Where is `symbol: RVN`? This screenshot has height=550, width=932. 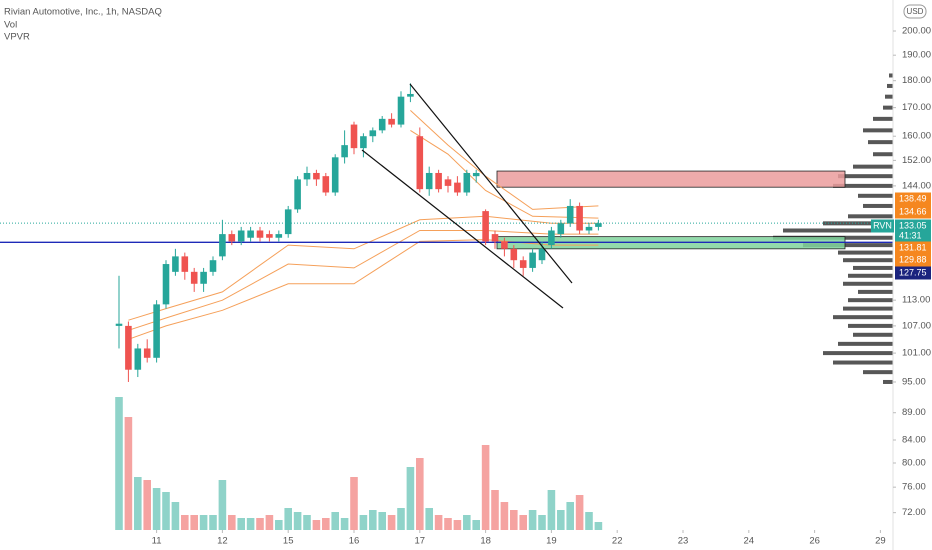
symbol: RVN is located at coordinates (882, 225).